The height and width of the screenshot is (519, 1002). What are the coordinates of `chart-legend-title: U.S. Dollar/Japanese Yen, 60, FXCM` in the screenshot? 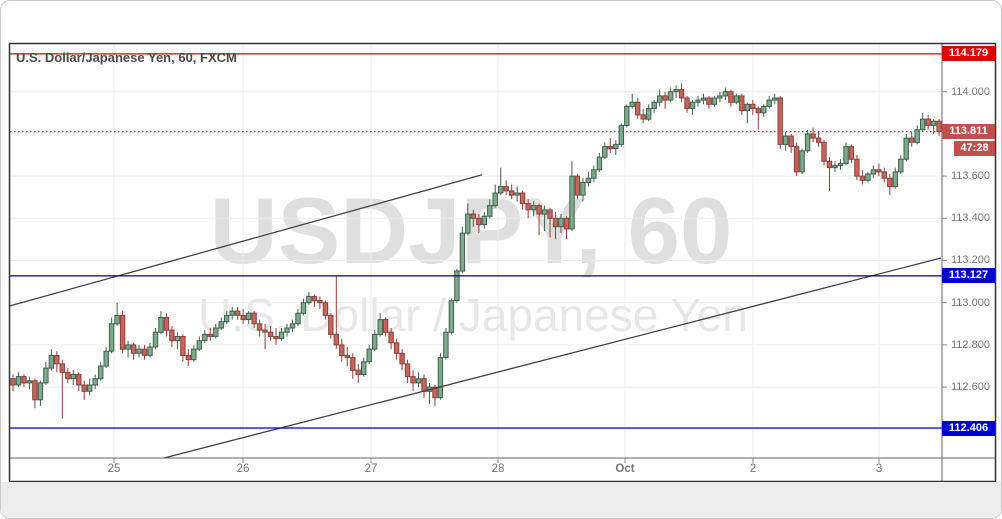 It's located at (126, 57).